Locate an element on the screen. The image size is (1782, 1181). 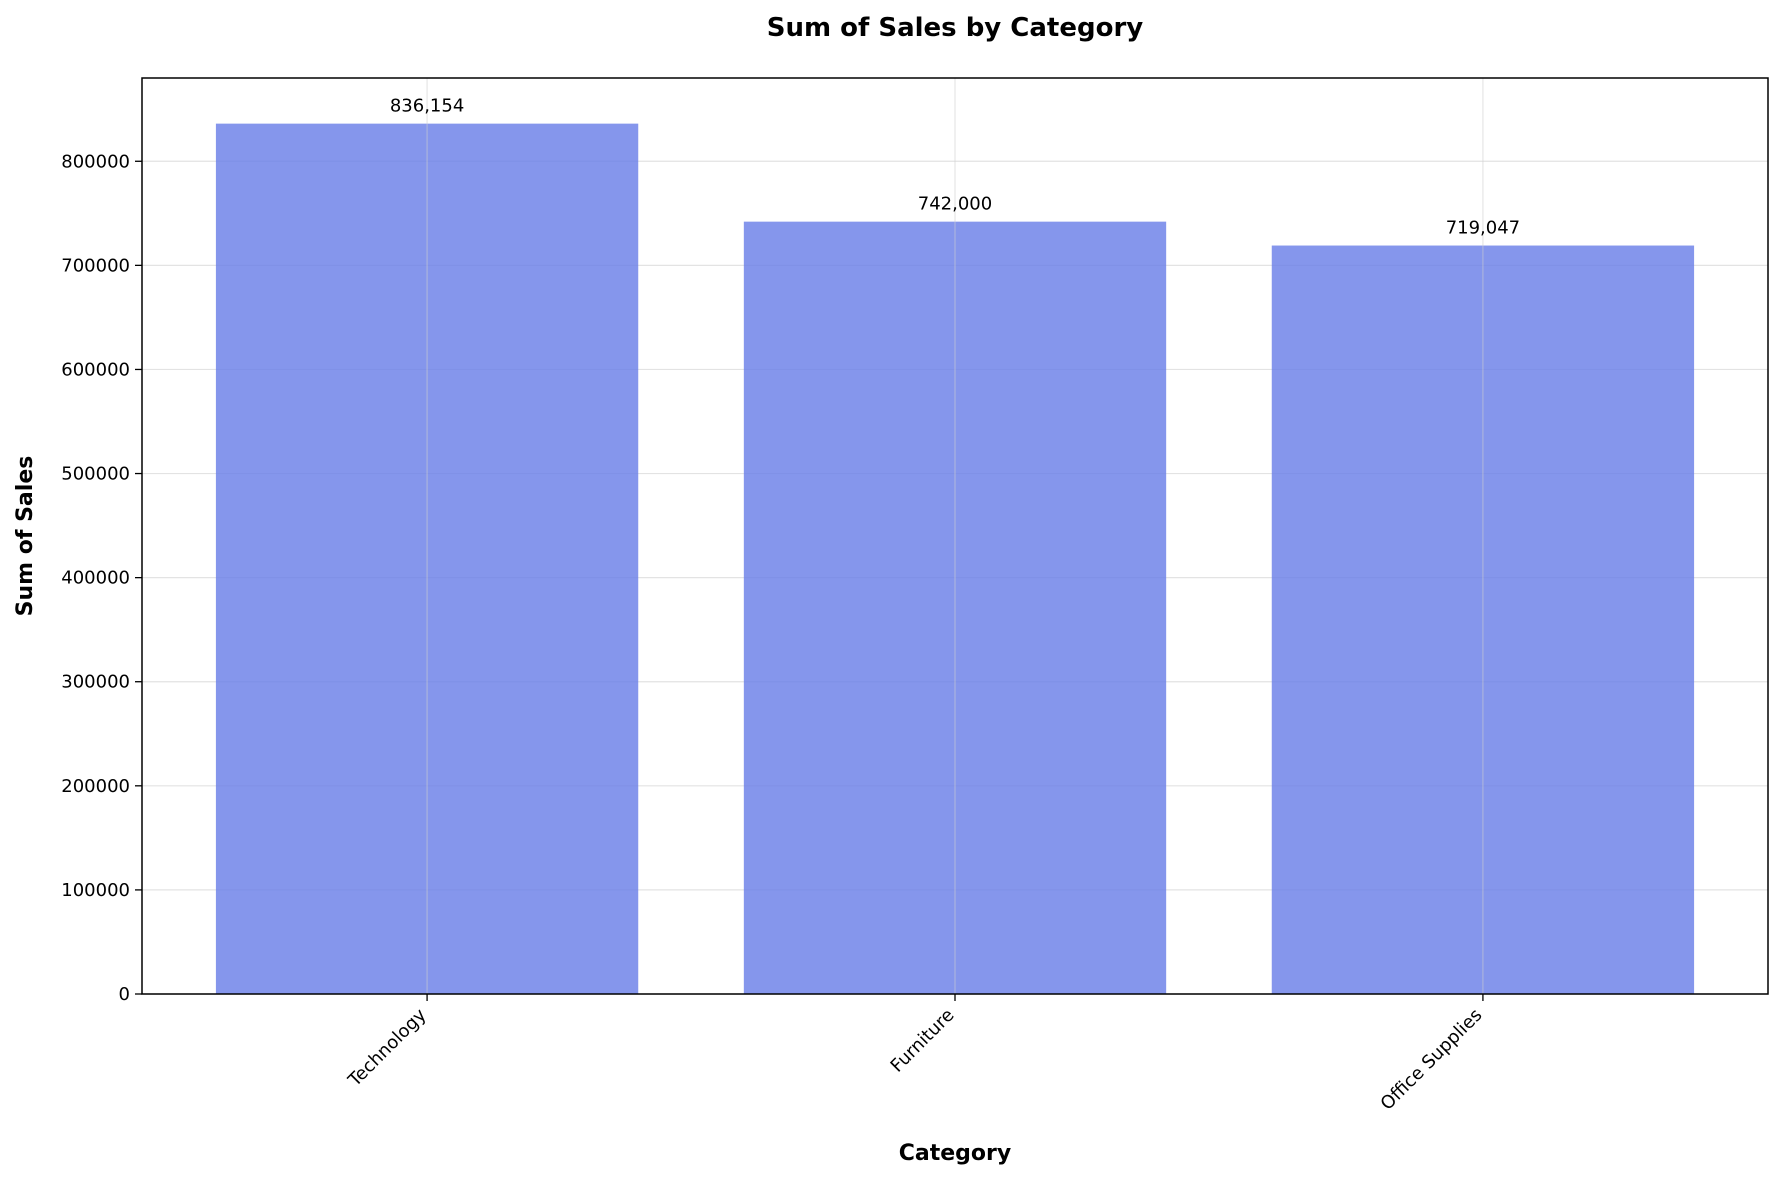
bar-value-label: 719,047 is located at coordinates (1483, 228).